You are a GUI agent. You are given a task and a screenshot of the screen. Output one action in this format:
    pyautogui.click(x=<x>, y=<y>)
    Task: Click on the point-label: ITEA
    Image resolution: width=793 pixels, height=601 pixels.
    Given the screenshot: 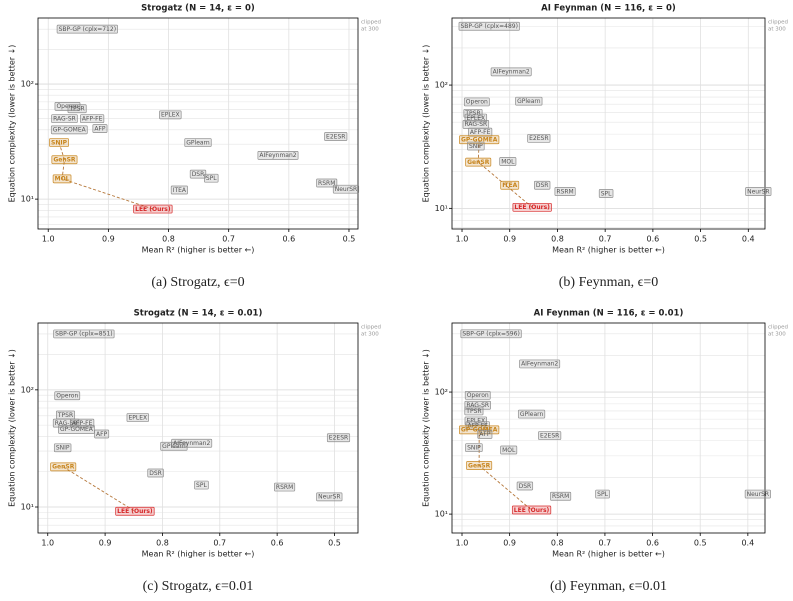 What is the action you would take?
    pyautogui.click(x=509, y=185)
    